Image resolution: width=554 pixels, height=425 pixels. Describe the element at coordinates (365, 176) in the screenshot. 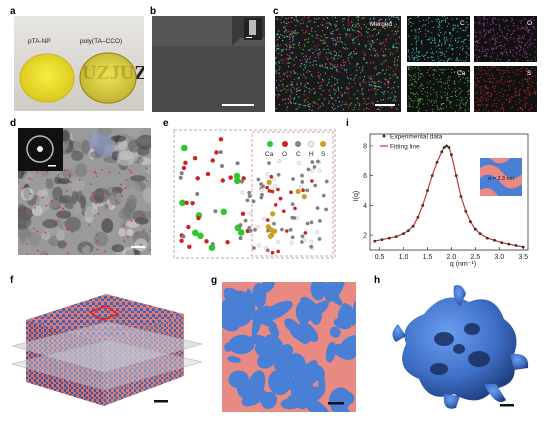

I see `y-tick-label: 6` at that location.